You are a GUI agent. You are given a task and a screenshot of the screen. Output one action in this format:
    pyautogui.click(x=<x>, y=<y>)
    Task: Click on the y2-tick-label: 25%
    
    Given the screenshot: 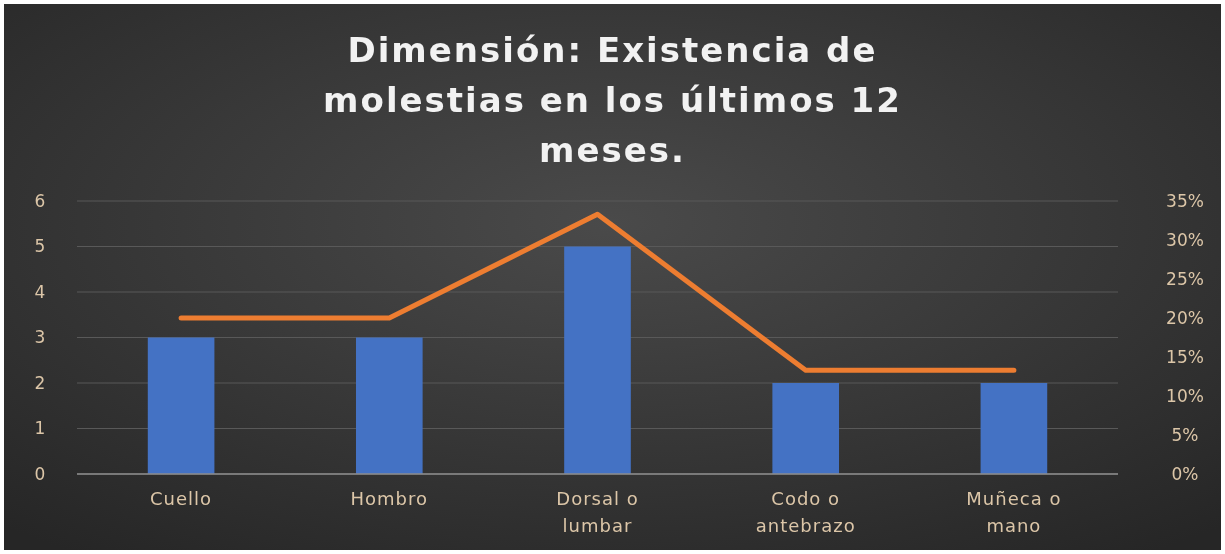 What is the action you would take?
    pyautogui.click(x=1185, y=278)
    